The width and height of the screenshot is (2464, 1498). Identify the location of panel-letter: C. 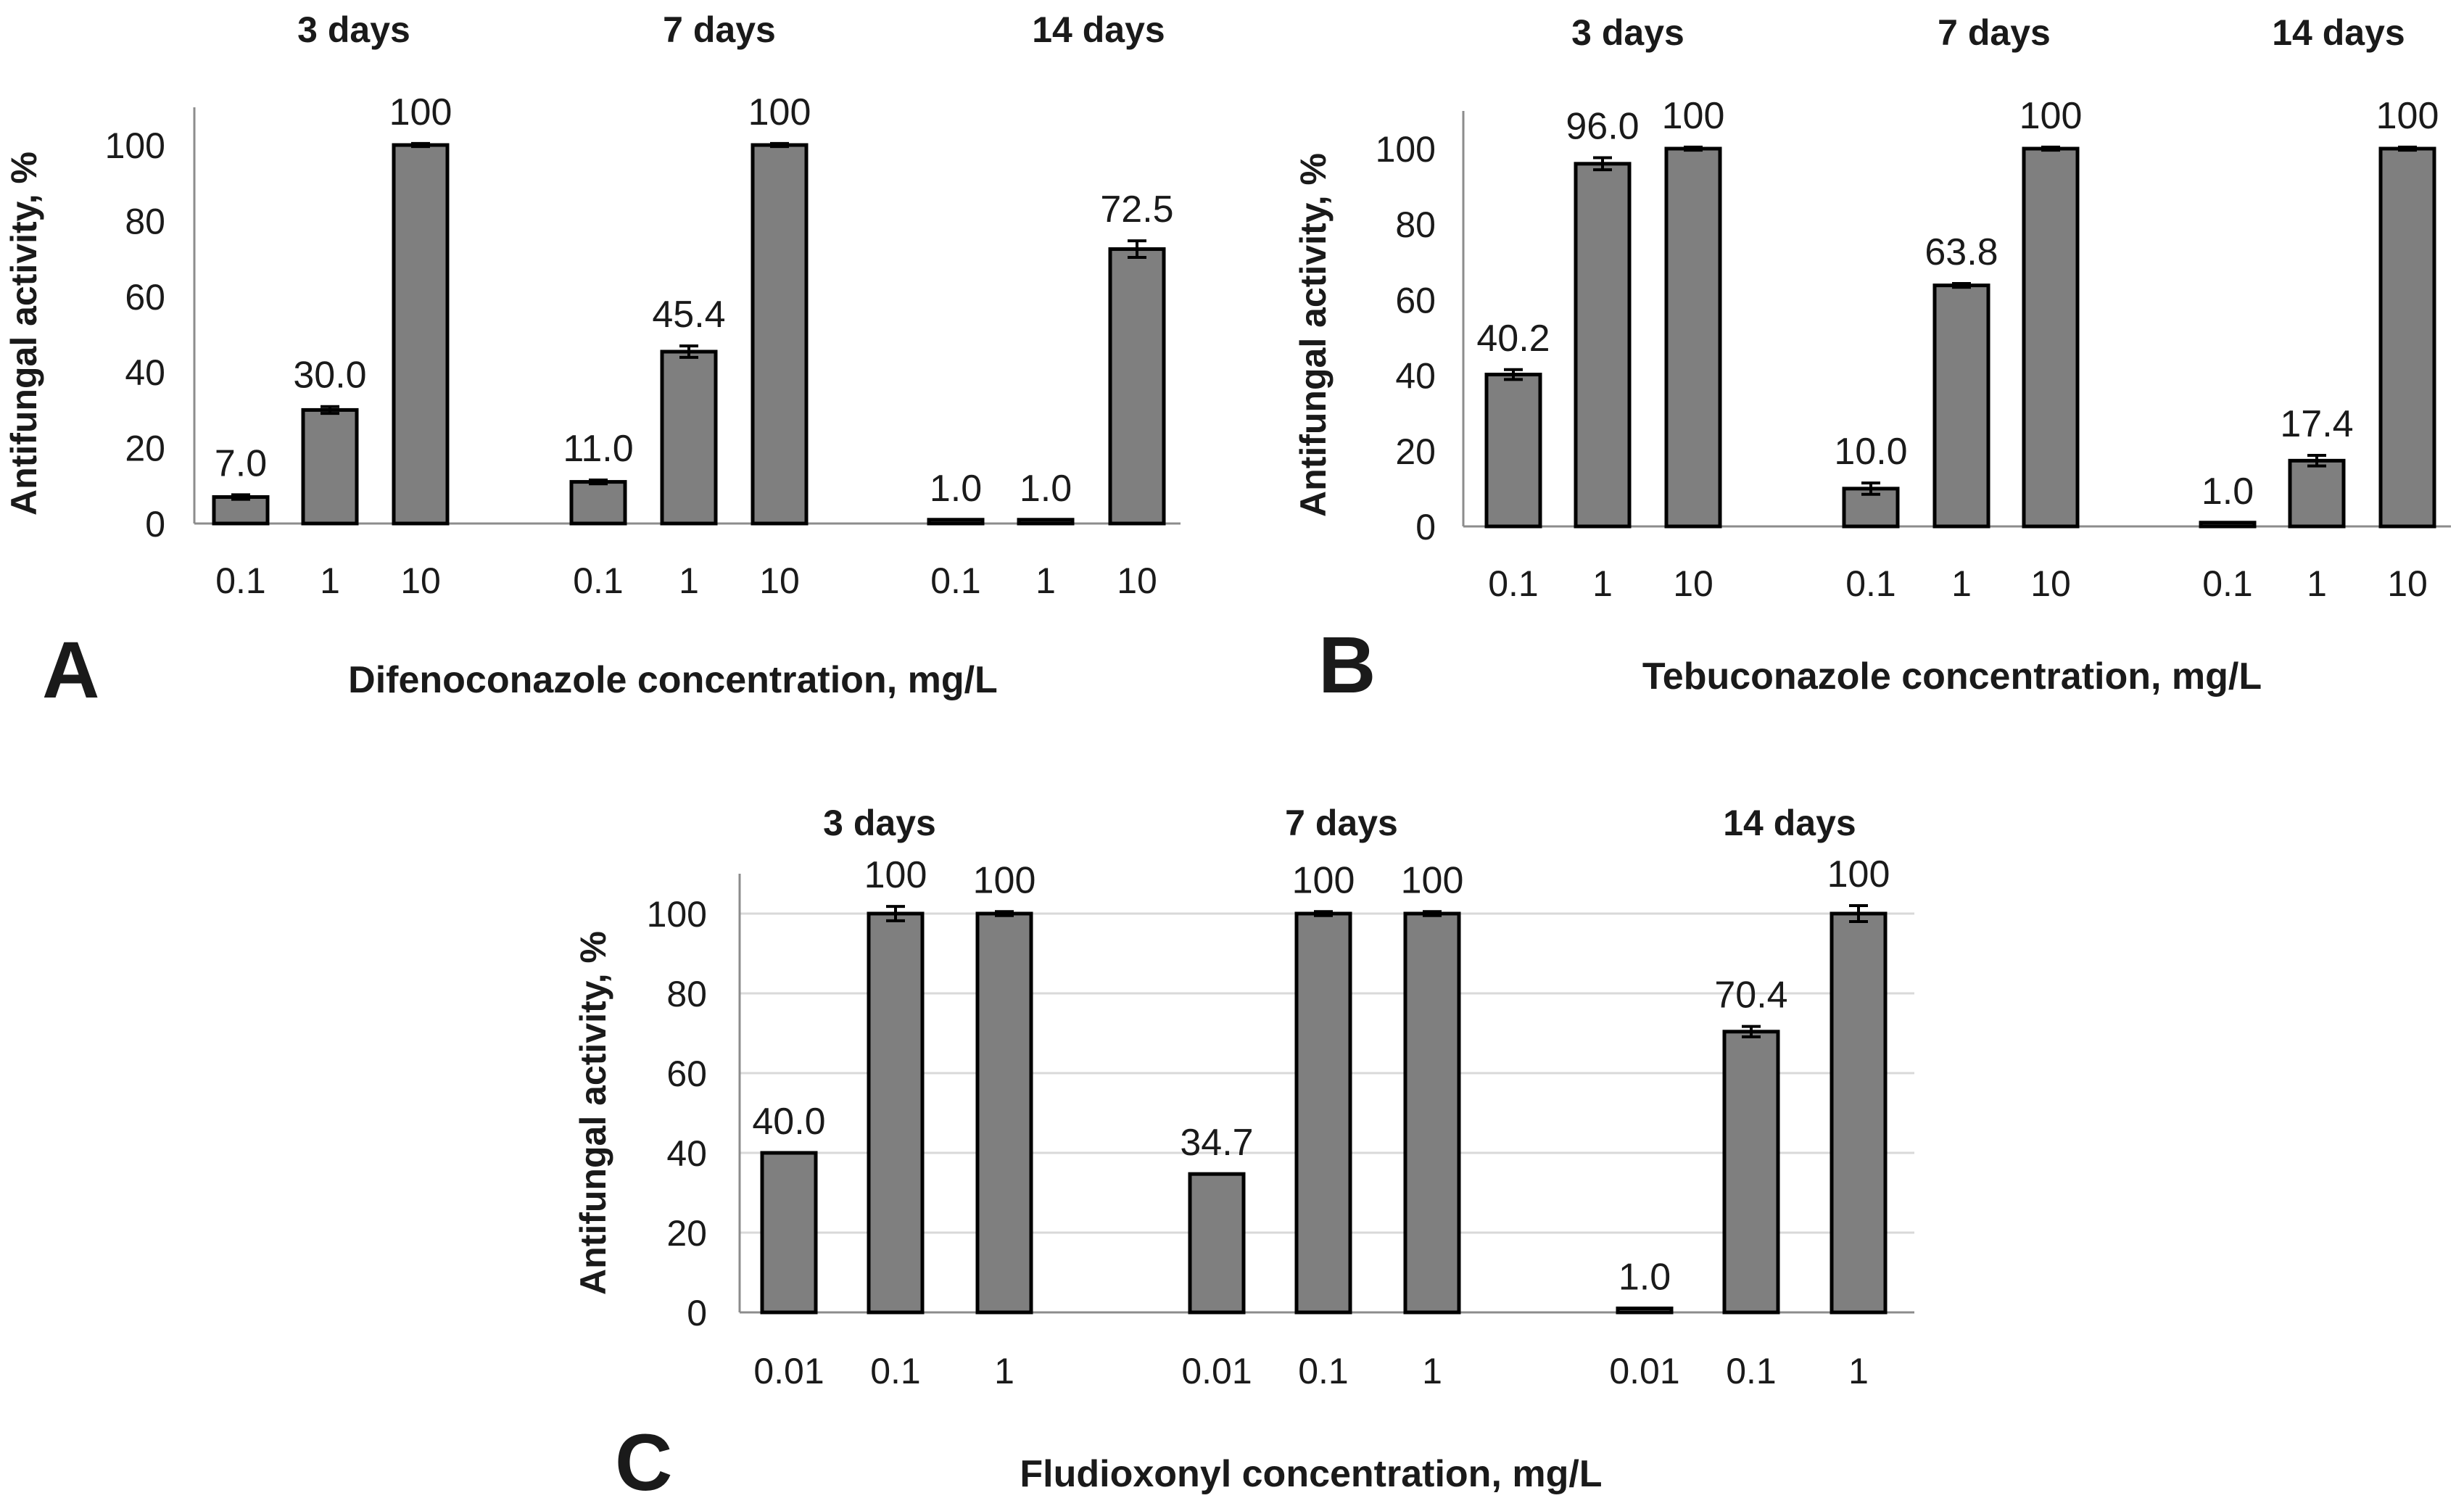
(643, 1458).